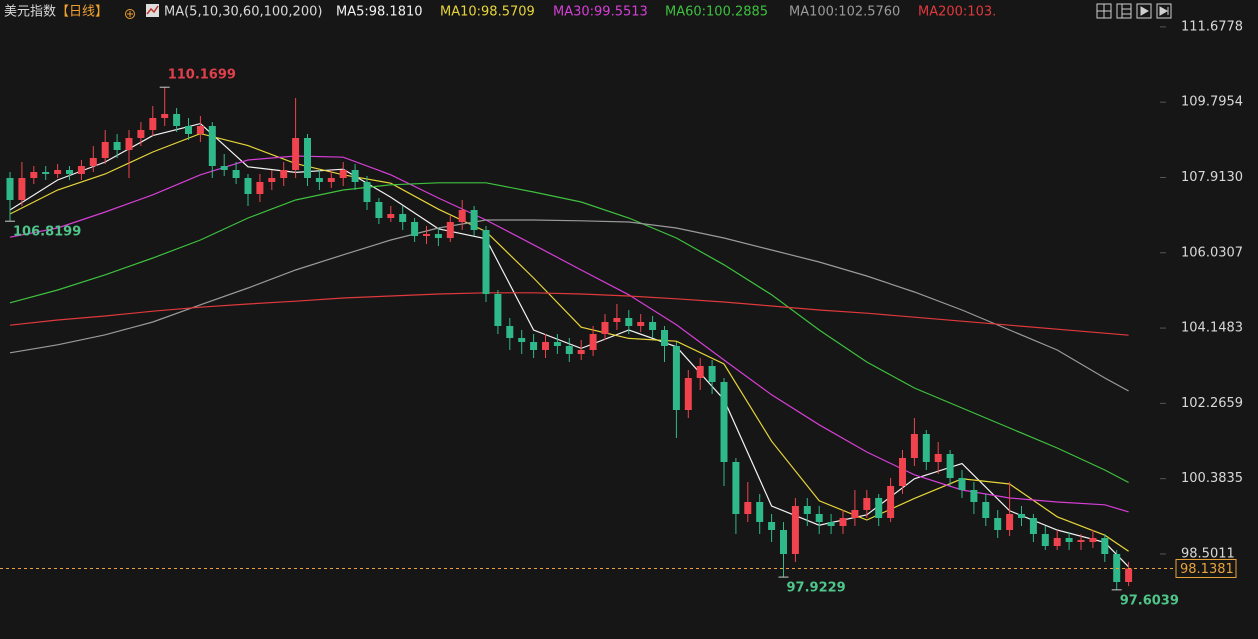 Image resolution: width=1258 pixels, height=639 pixels. Describe the element at coordinates (82, 12) in the screenshot. I see `period-label: 【日线】` at that location.